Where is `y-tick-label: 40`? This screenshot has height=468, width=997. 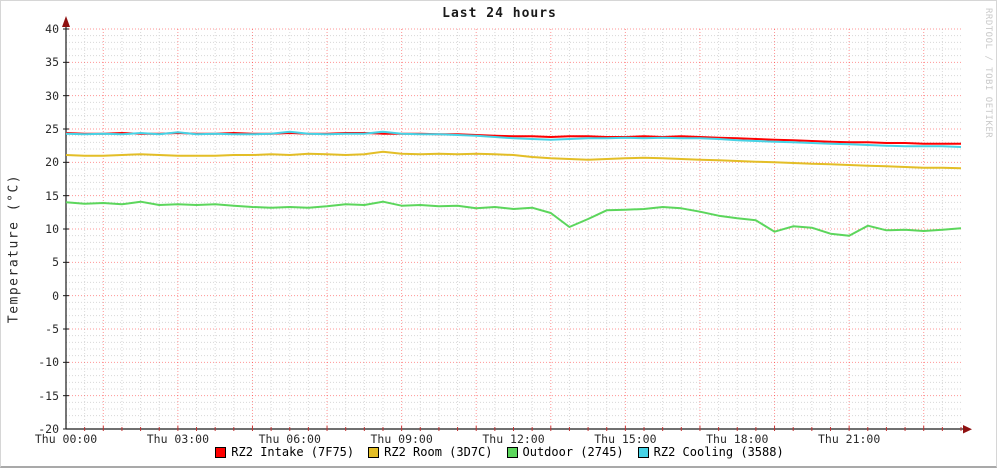 y-tick-label: 40 is located at coordinates (52, 29).